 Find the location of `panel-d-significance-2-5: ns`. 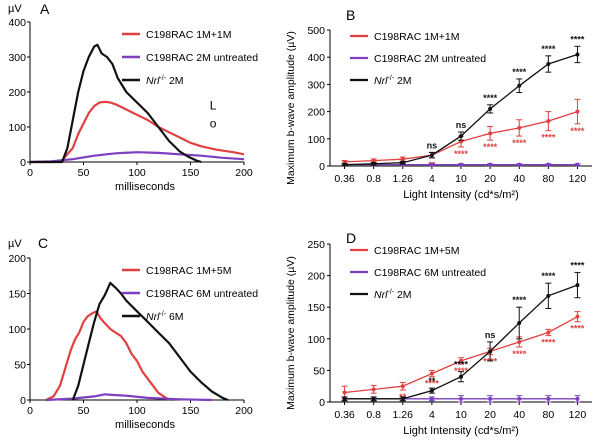

panel-d-significance-2-5: ns is located at coordinates (490, 335).